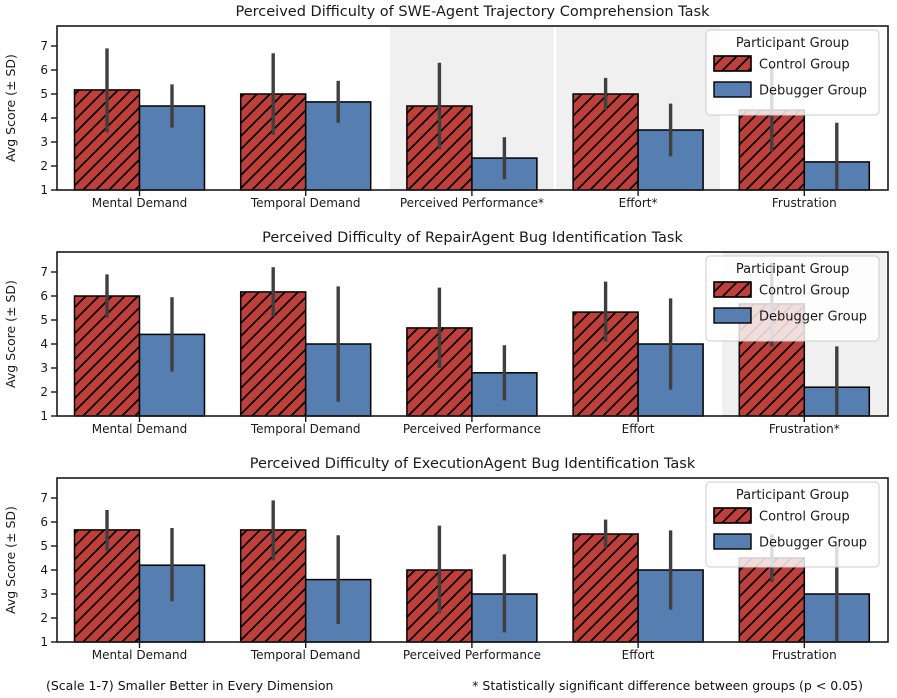 Image resolution: width=897 pixels, height=698 pixels. What do you see at coordinates (638, 203) in the screenshot?
I see `x-tick-label: Effort*` at bounding box center [638, 203].